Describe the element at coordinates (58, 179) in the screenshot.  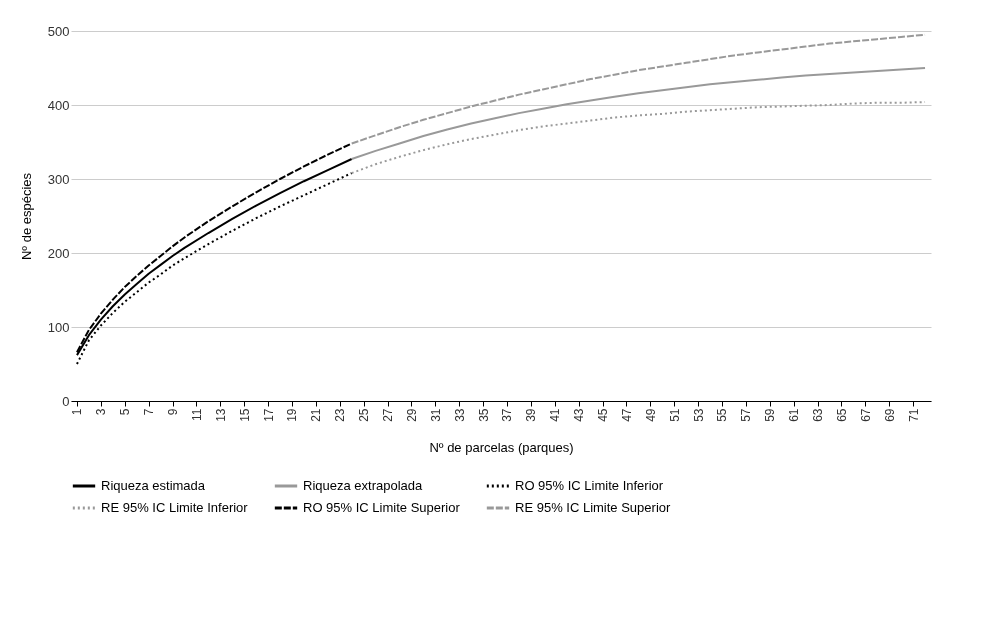
I see `y-tick-label: 300` at that location.